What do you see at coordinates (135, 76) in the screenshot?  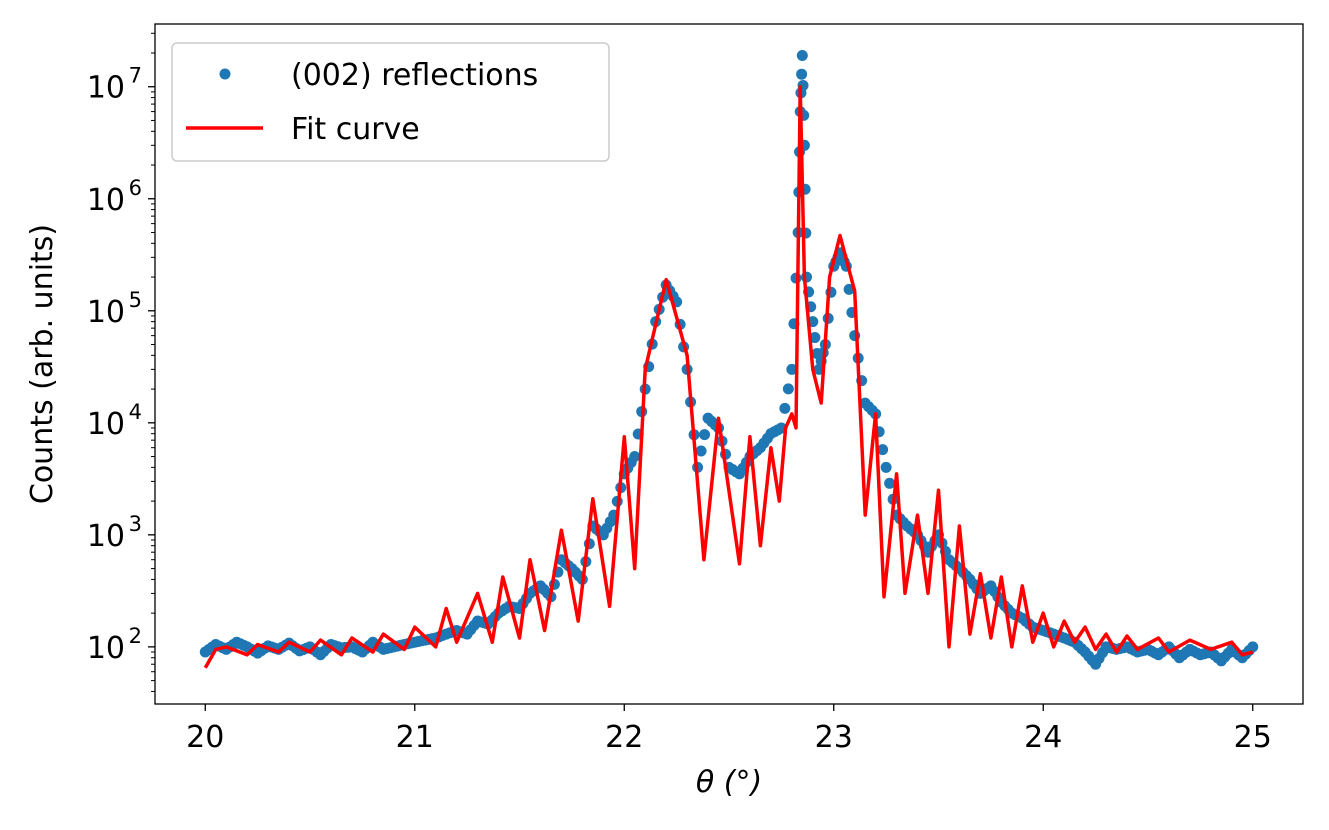 I see `y-tick-exponent: 7` at bounding box center [135, 76].